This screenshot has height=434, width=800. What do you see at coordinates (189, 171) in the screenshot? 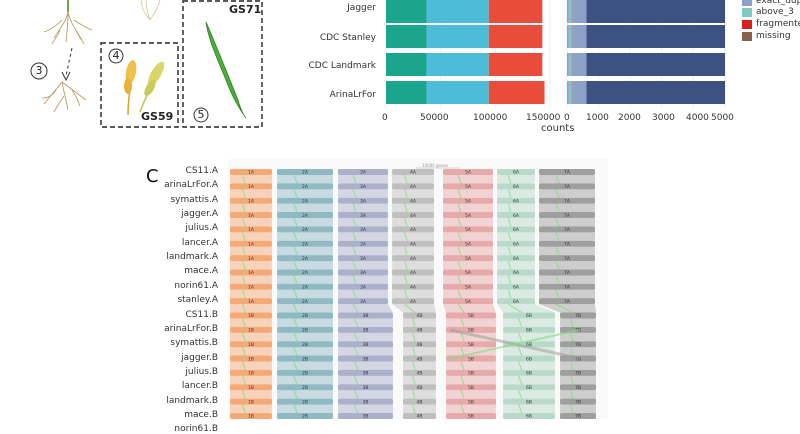
I see `genome-row-label: CS11.A` at bounding box center [189, 171].